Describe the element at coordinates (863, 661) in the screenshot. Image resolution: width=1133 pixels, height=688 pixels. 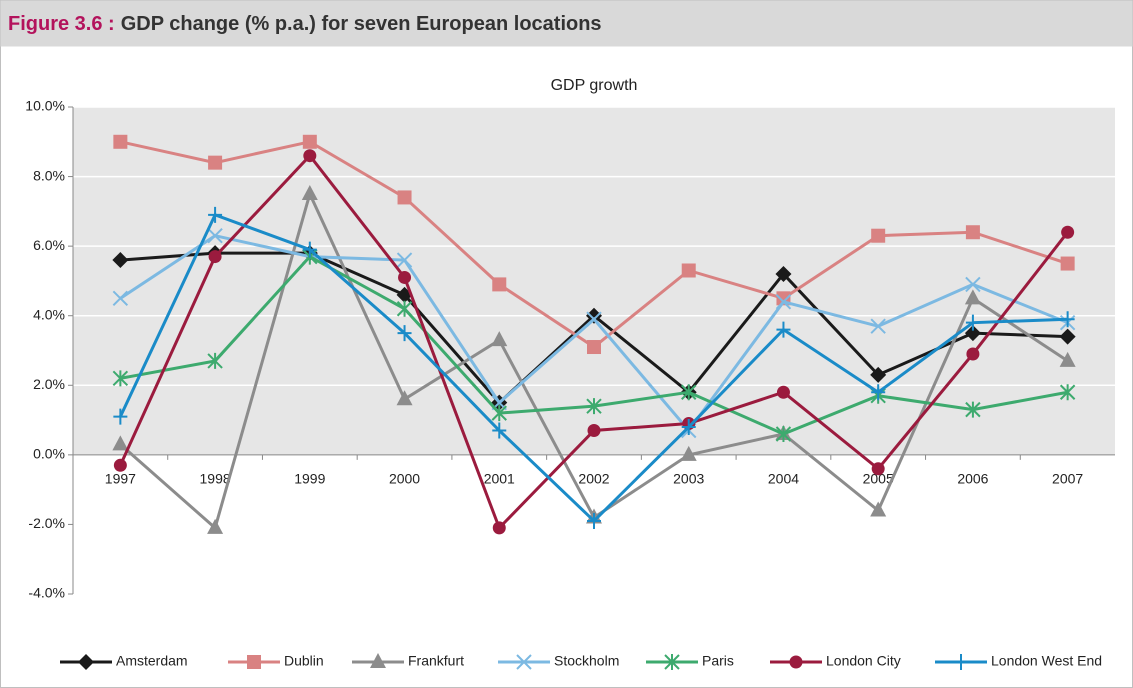
I see `legend-label: London City` at that location.